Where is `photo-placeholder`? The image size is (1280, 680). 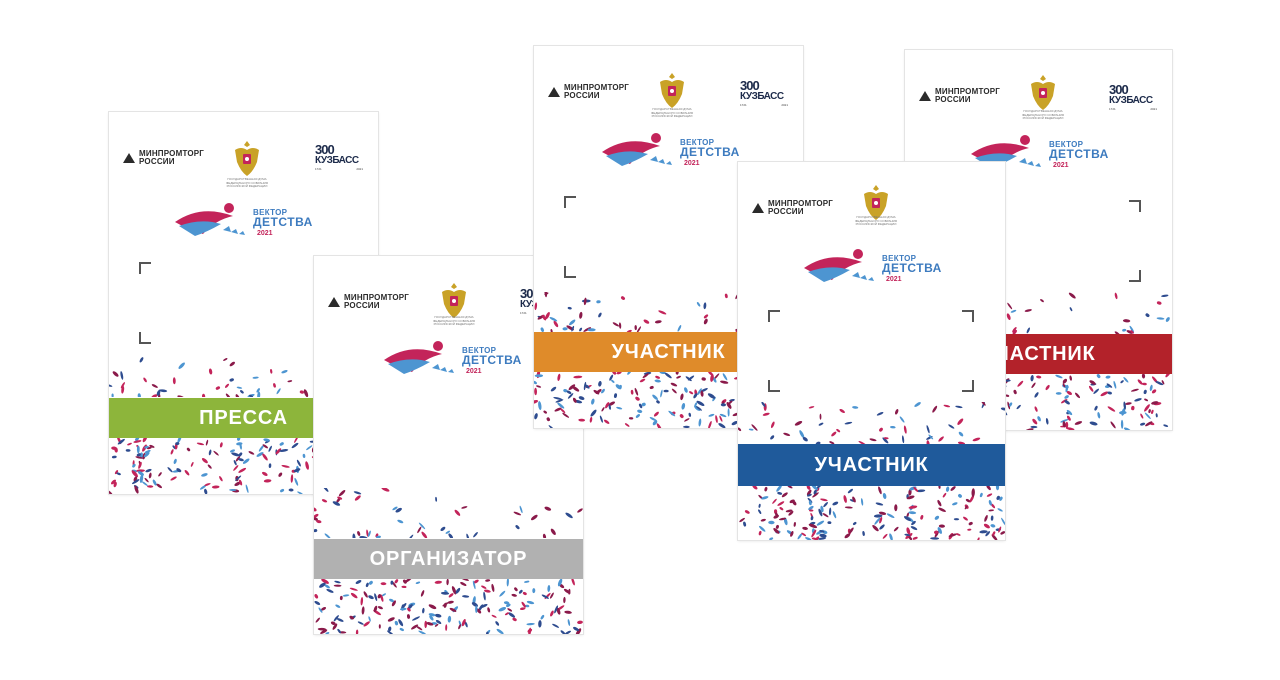
photo-placeholder is located at coordinates (871, 351).